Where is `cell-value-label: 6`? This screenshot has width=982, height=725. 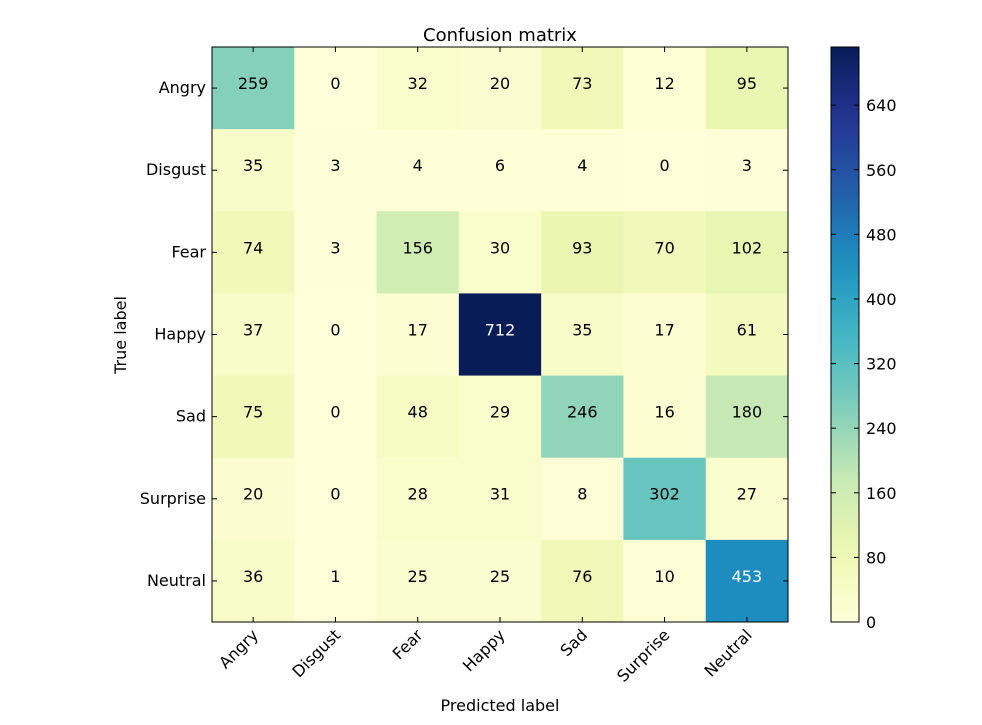
cell-value-label: 6 is located at coordinates (500, 165).